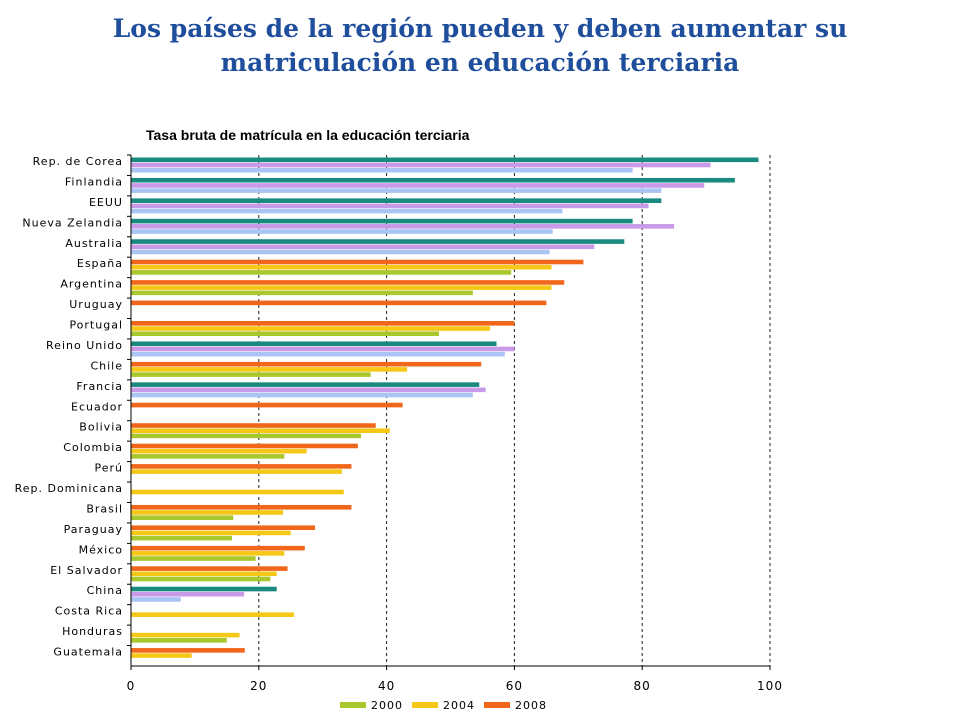 This screenshot has width=960, height=720. Describe the element at coordinates (97, 406) in the screenshot. I see `category-label: Ecuador` at that location.